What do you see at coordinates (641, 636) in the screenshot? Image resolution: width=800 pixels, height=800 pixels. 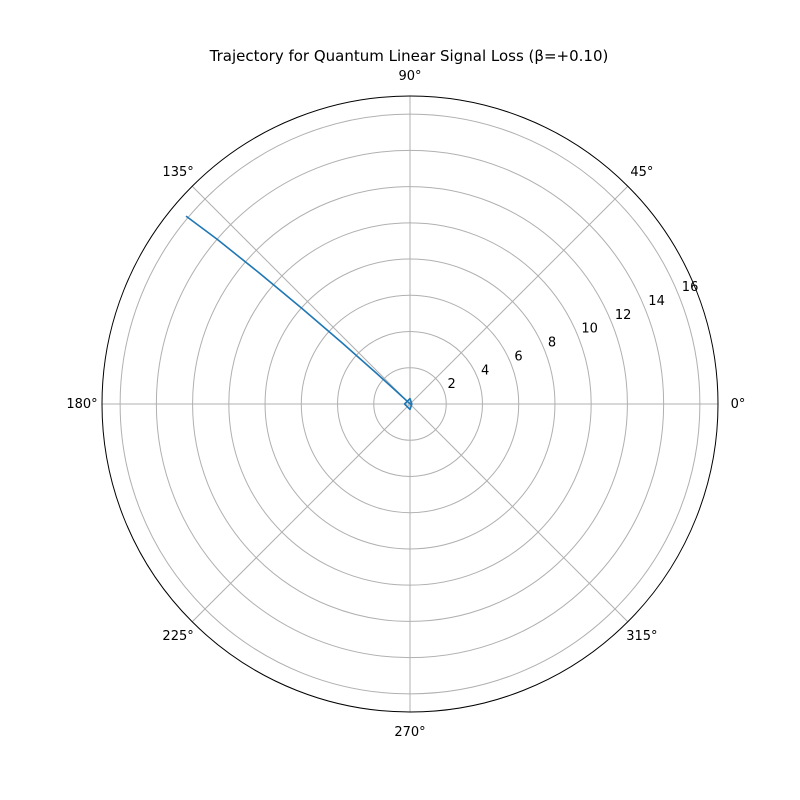 I see `angular-tick-label-315: 315°` at bounding box center [641, 636].